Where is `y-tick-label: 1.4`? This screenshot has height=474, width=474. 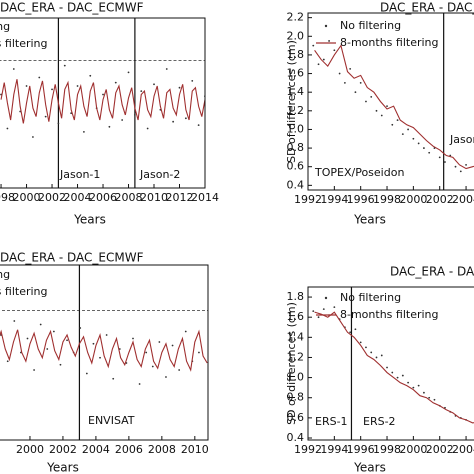
y-tick-label: 1.4 is located at coordinates (296, 91).